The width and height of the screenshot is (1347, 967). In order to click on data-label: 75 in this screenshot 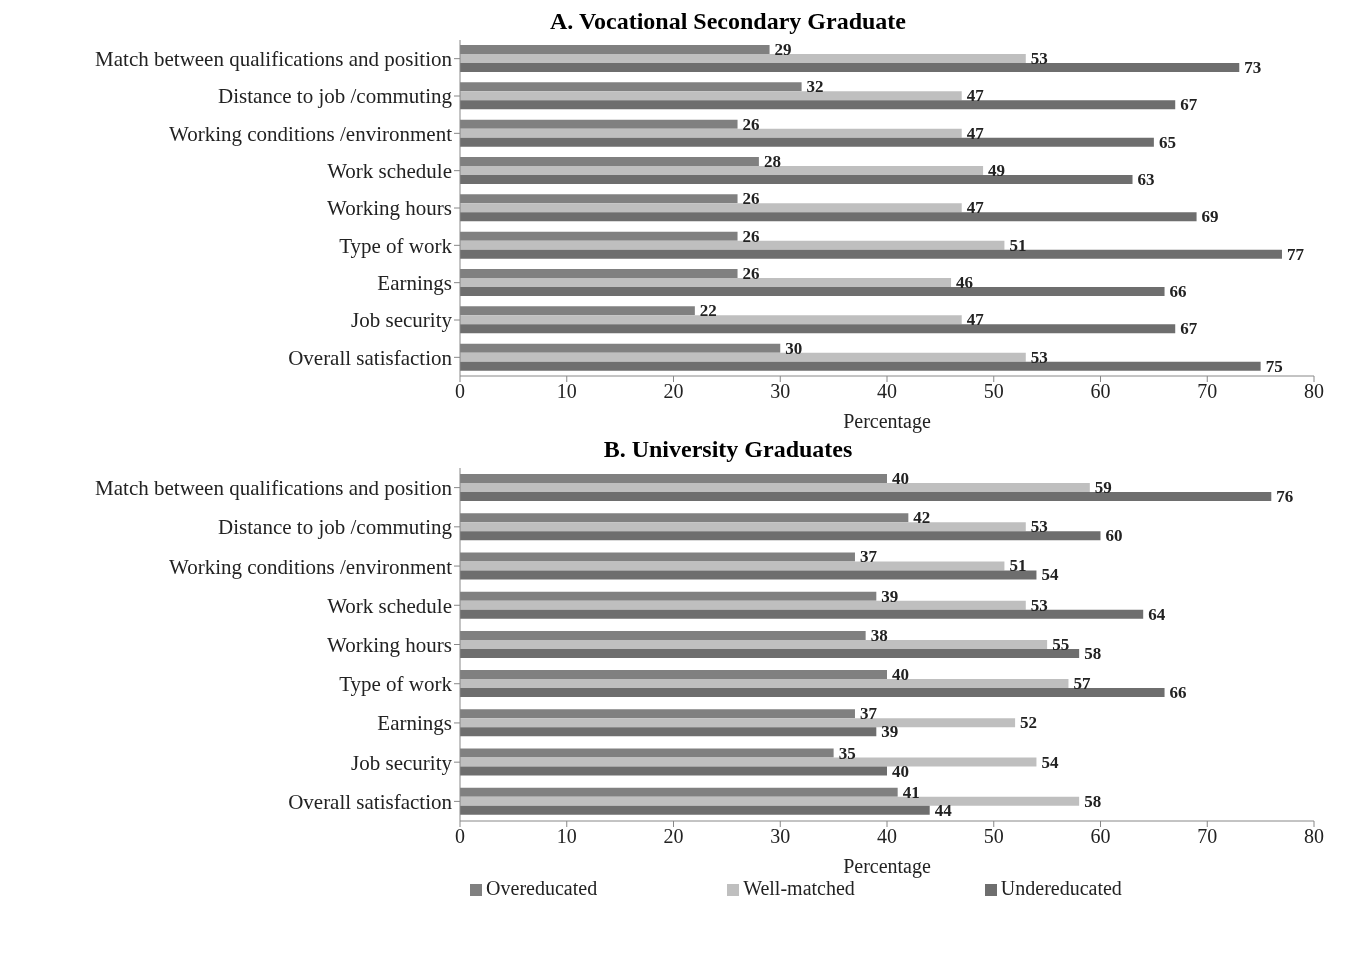, I will do `click(1274, 366)`.